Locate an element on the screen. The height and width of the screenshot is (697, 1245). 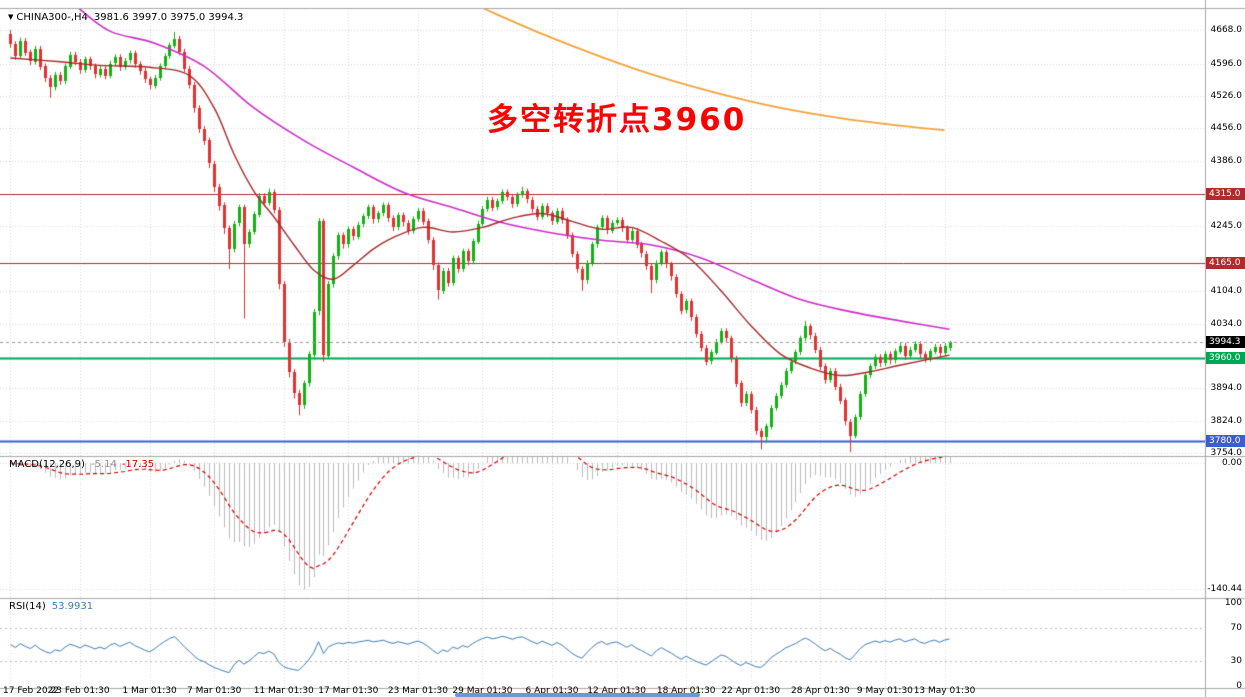
macd-indicator-label: MACD(12,26,9) -5.14 -17.35 is located at coordinates (81, 464).